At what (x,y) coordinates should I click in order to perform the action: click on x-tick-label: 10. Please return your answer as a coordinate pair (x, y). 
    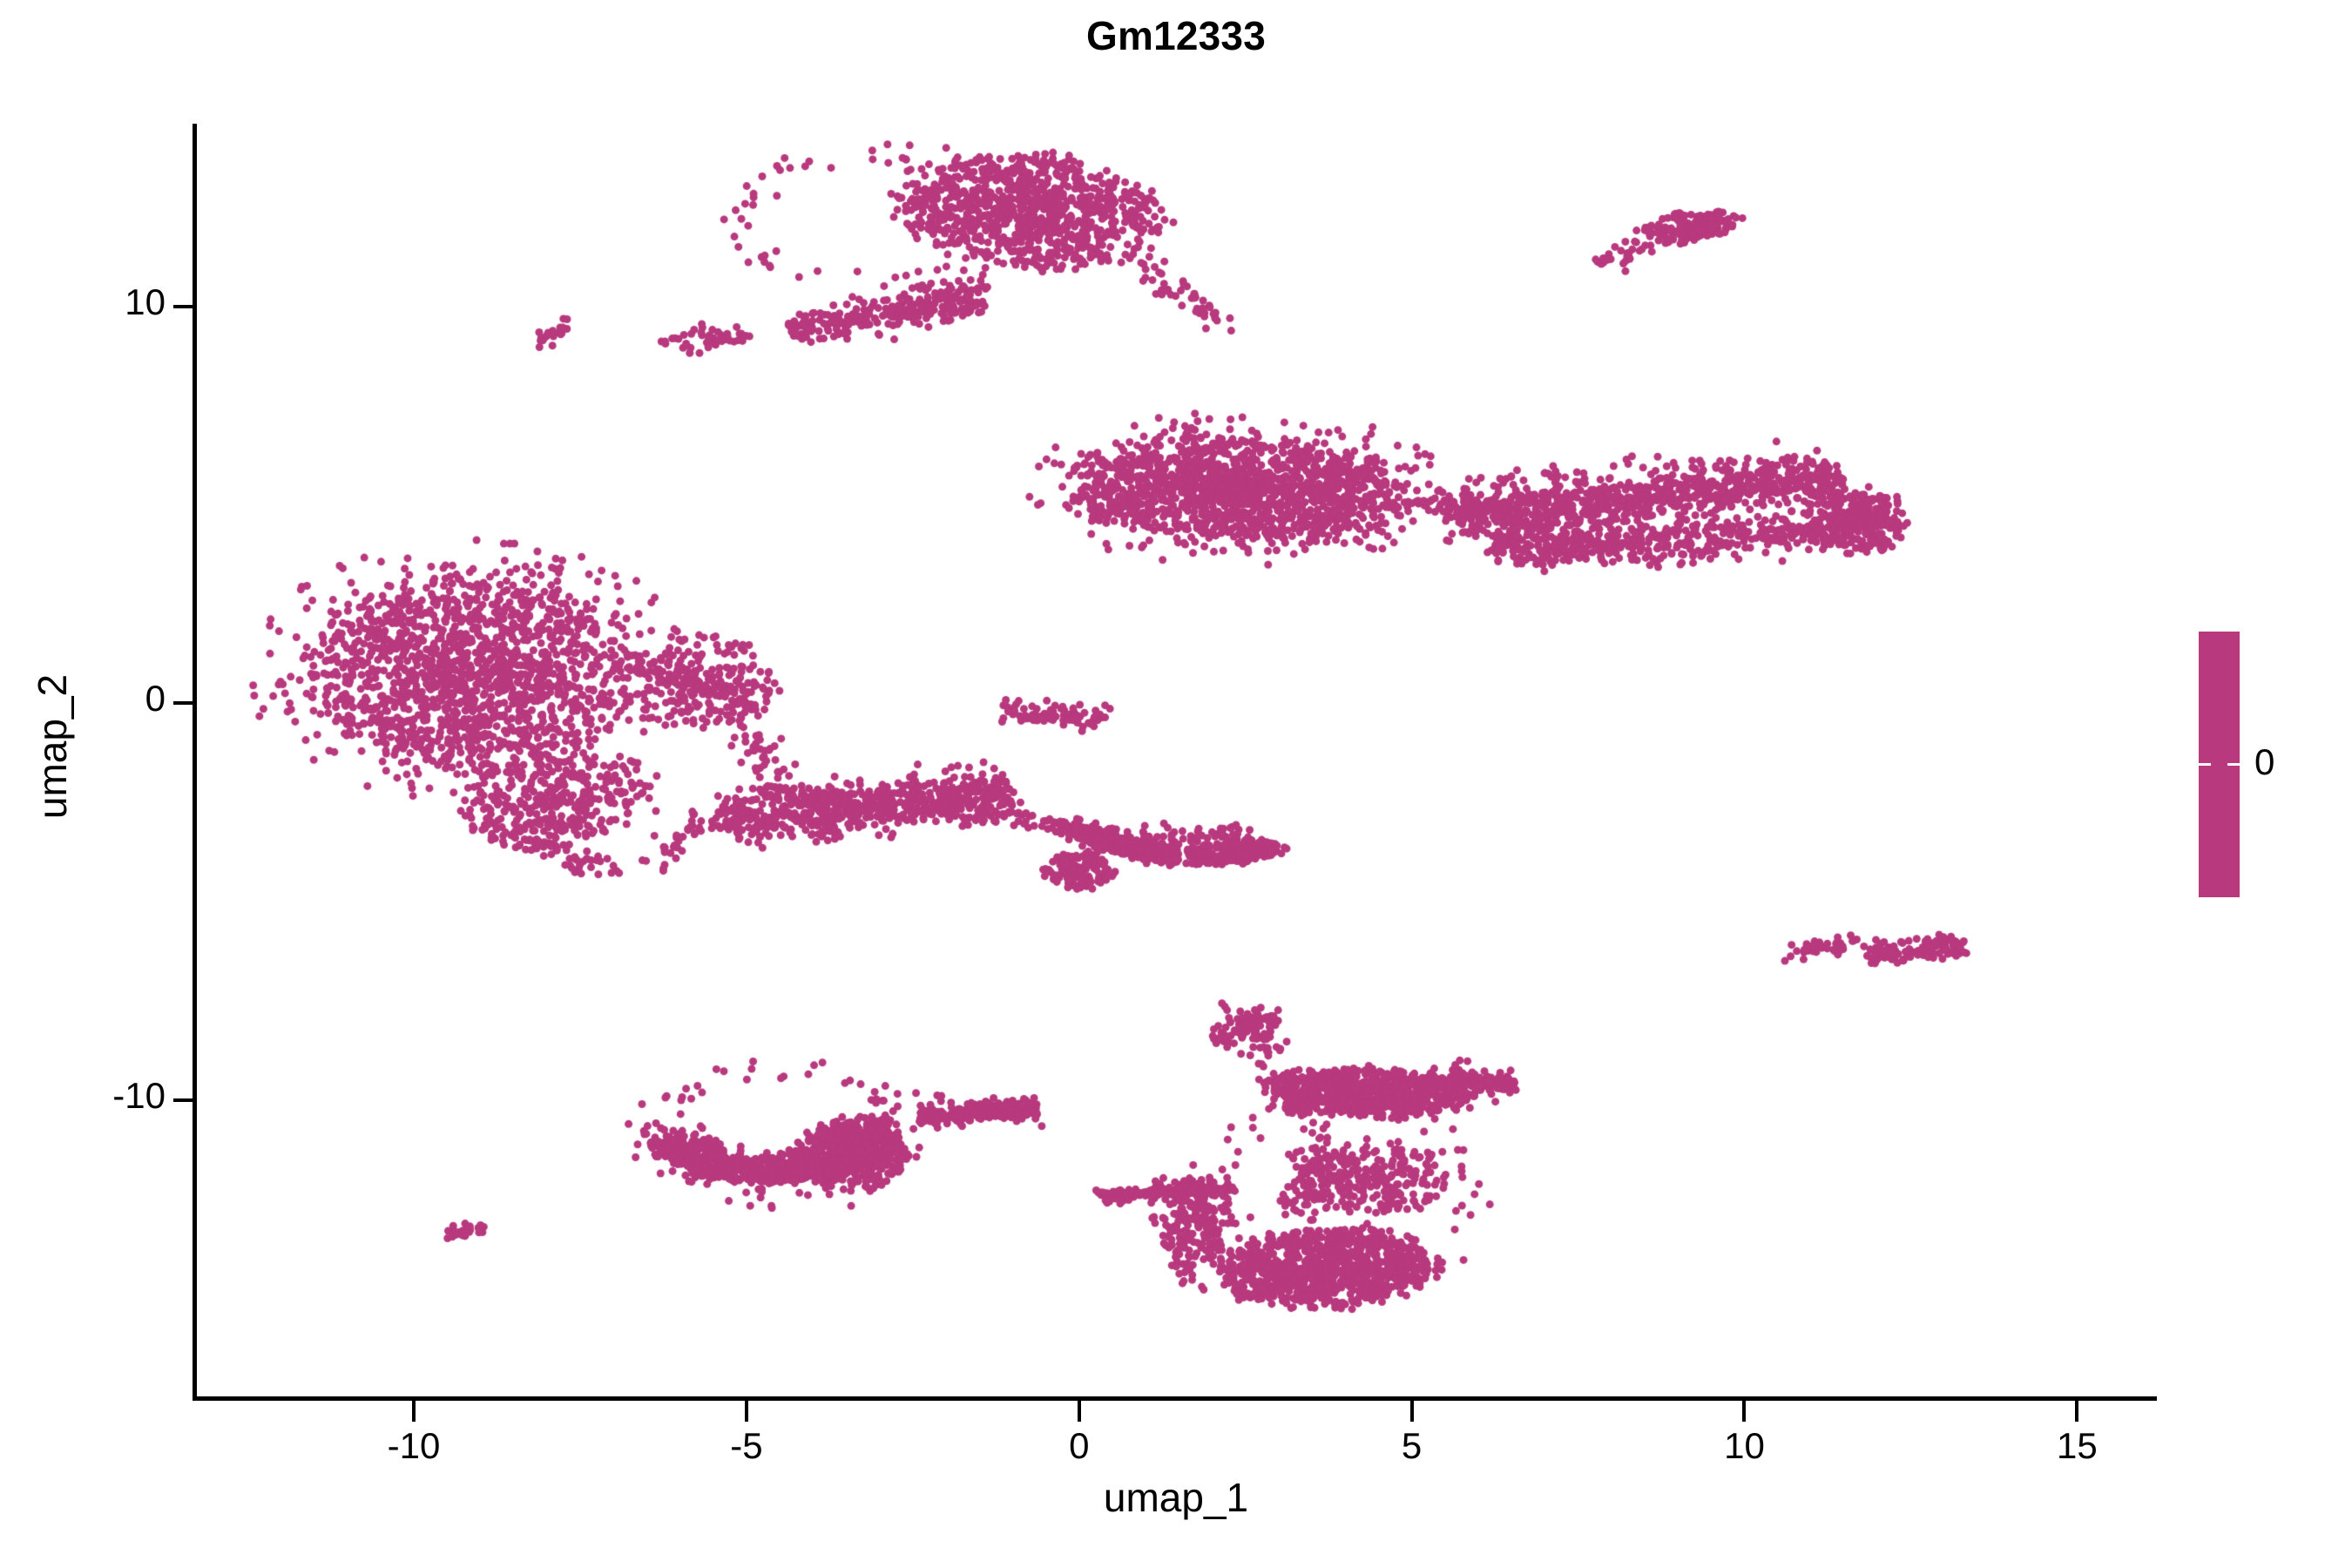
    Looking at the image, I should click on (1744, 1445).